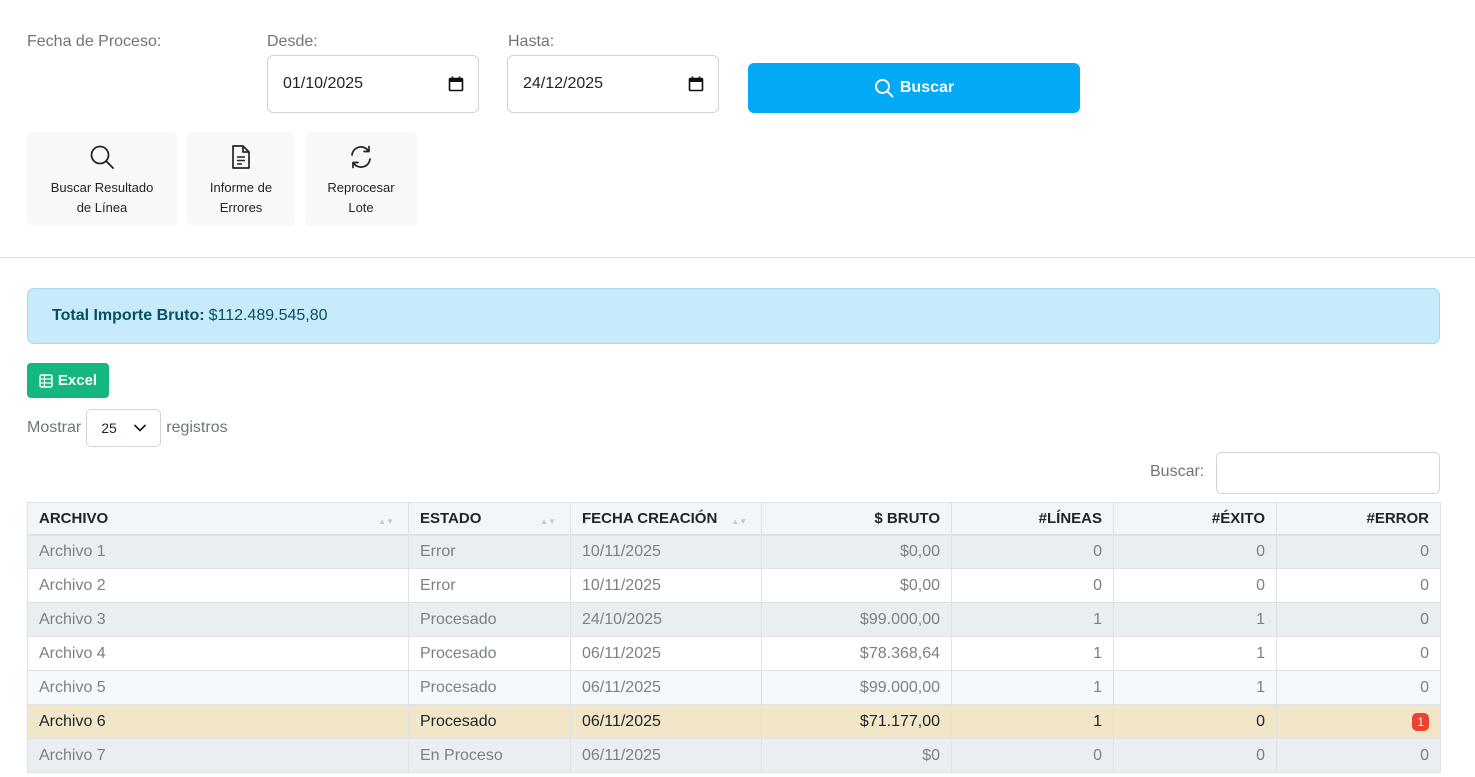 This screenshot has width=1475, height=777. I want to click on buscar-resultado-linea-button: Buscar Resultado de Línea, so click(102, 179).